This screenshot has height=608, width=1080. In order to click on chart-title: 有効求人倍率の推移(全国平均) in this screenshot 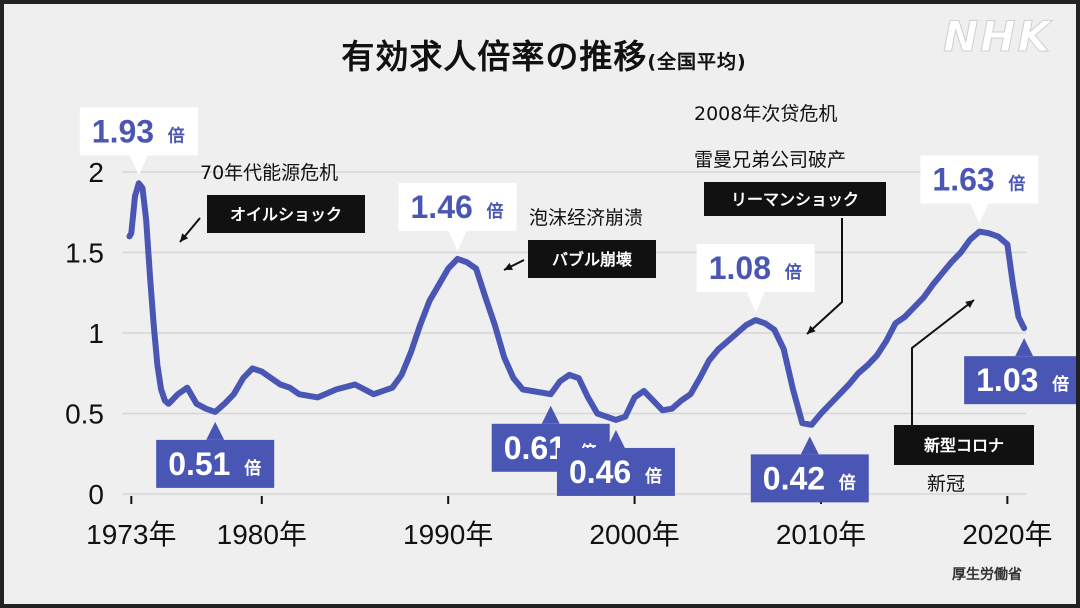, I will do `click(544, 56)`.